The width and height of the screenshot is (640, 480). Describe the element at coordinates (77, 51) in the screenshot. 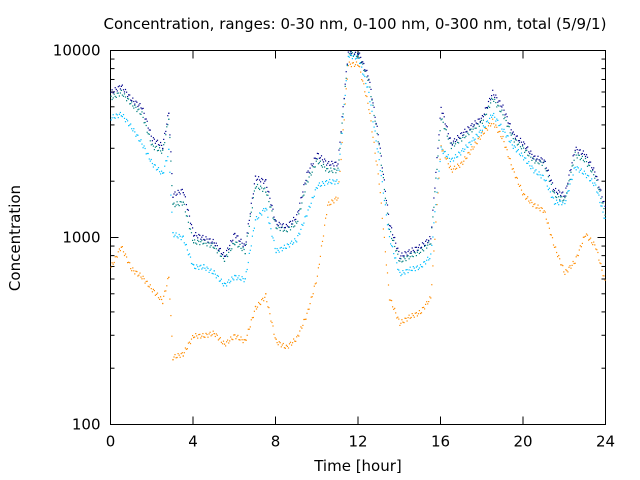

I see `y-tick-label: 10000` at that location.